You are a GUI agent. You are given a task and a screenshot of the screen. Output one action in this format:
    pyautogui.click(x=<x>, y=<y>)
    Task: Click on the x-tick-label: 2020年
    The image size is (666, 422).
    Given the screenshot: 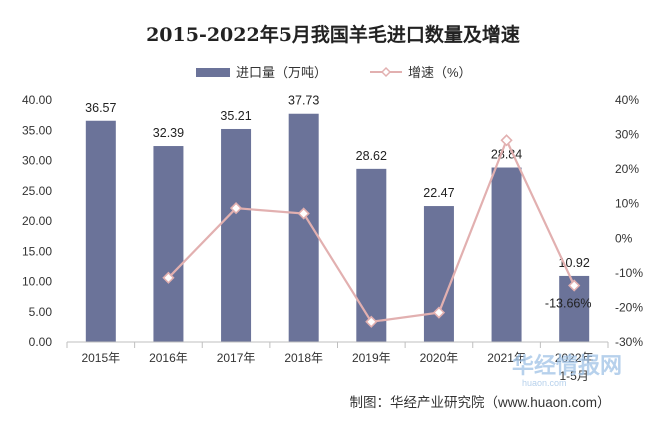 What is the action you would take?
    pyautogui.click(x=439, y=358)
    